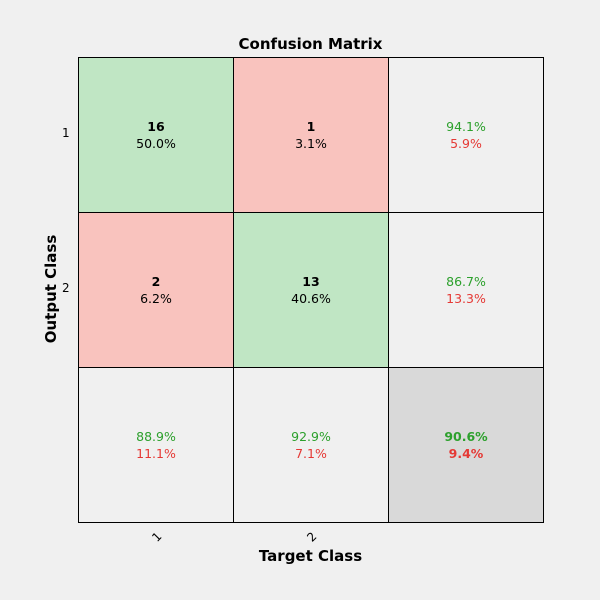  I want to click on column-summary-cell: 88.9% 11.1%, so click(156, 445).